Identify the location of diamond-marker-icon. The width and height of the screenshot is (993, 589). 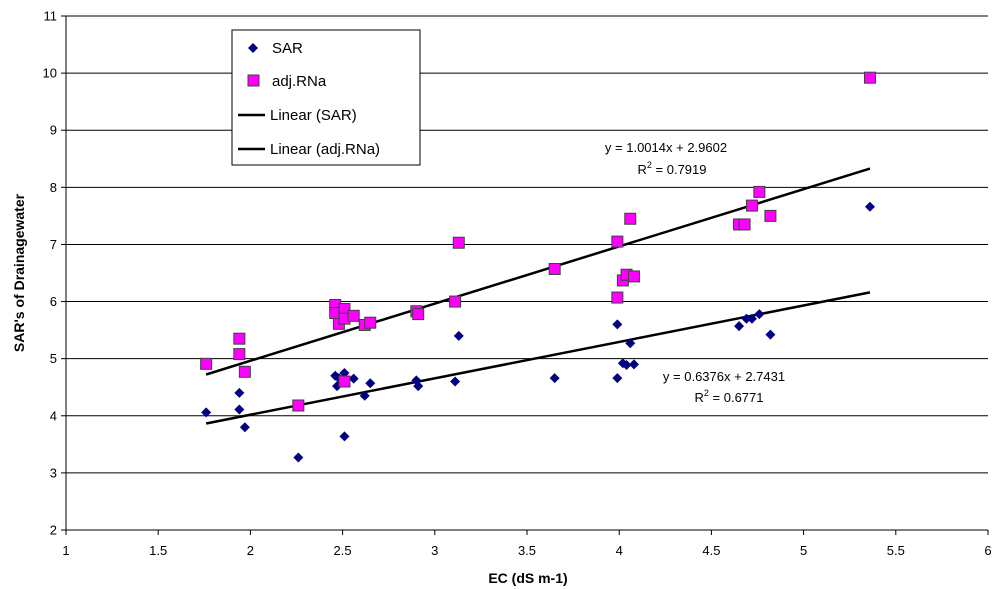
(253, 48).